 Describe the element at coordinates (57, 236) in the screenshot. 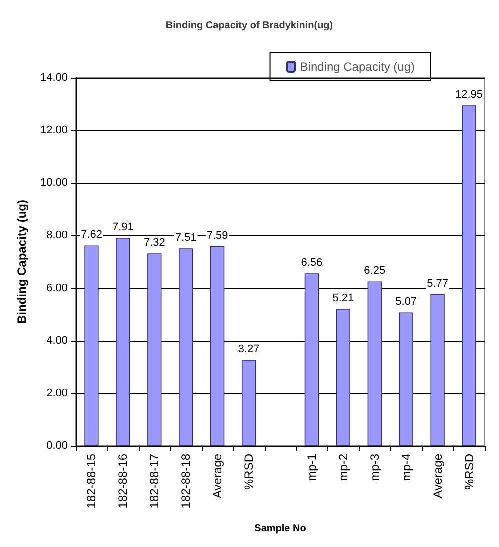

I see `y-tick-label: 8.00` at that location.